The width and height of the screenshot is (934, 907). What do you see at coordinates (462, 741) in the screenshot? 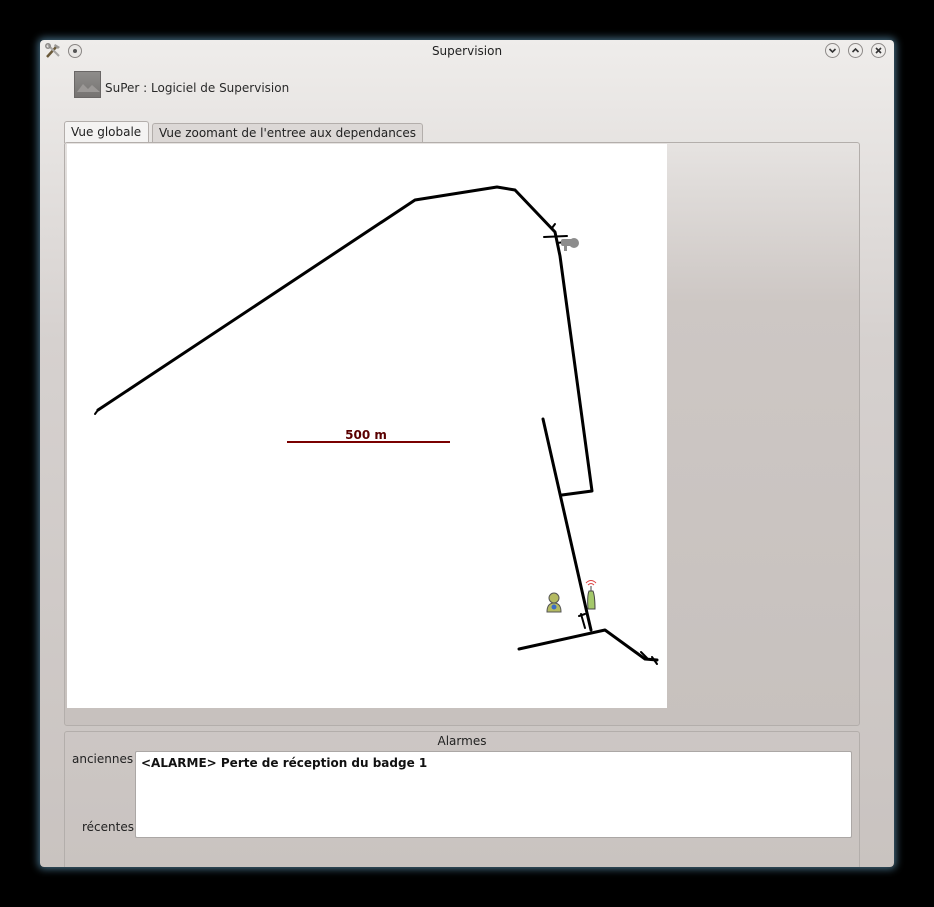
I see `alarms-title: Alarmes` at bounding box center [462, 741].